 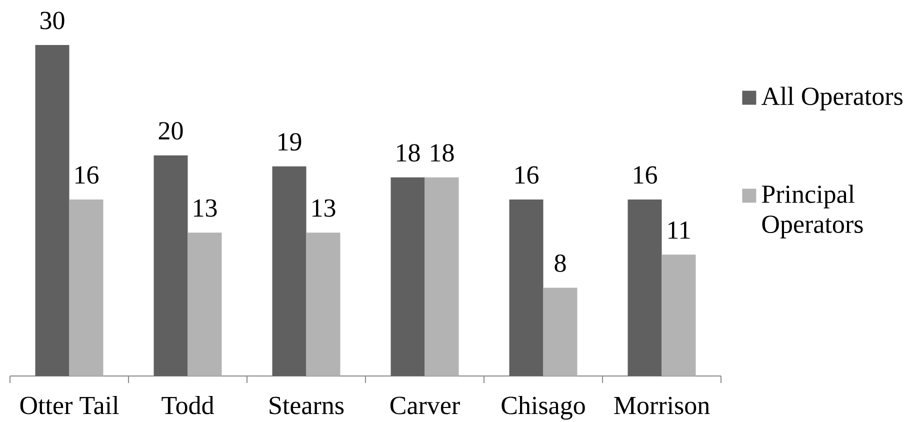 I want to click on x-tick-label: Otter Tail, so click(x=69, y=405).